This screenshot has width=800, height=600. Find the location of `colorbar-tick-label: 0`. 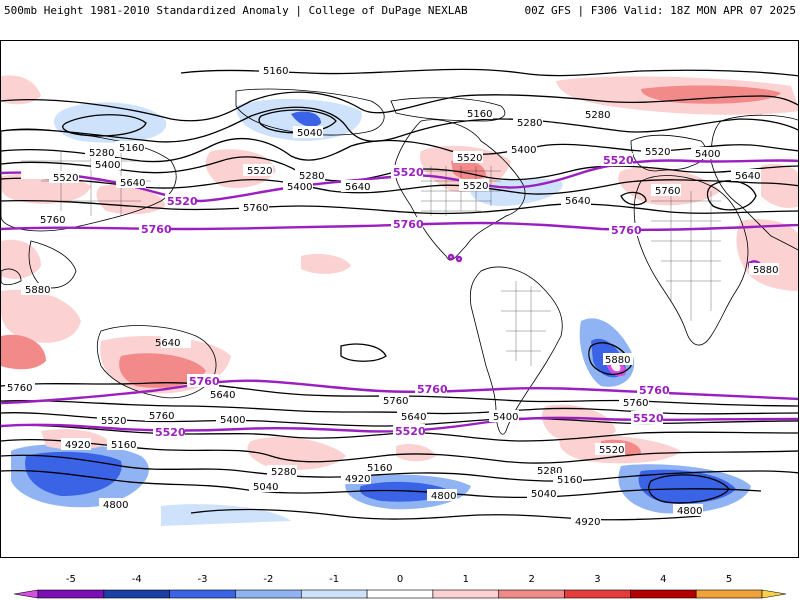

colorbar-tick-label: 0 is located at coordinates (400, 579).